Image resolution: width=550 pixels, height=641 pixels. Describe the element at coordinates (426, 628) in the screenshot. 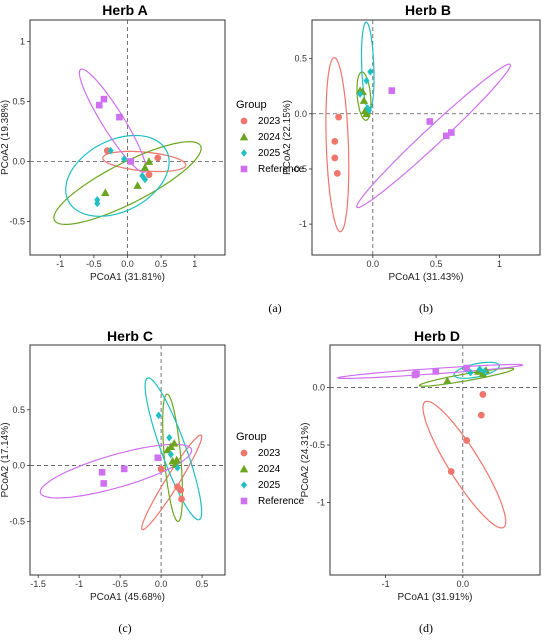

I see `panel-caption: (d)` at that location.